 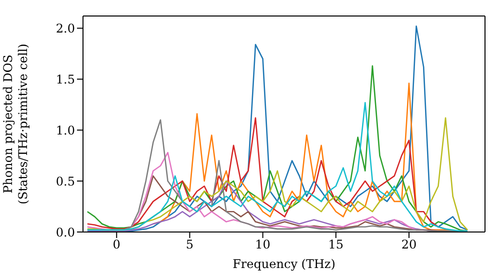 I want to click on y-tick-label: 2.0, so click(x=65, y=28).